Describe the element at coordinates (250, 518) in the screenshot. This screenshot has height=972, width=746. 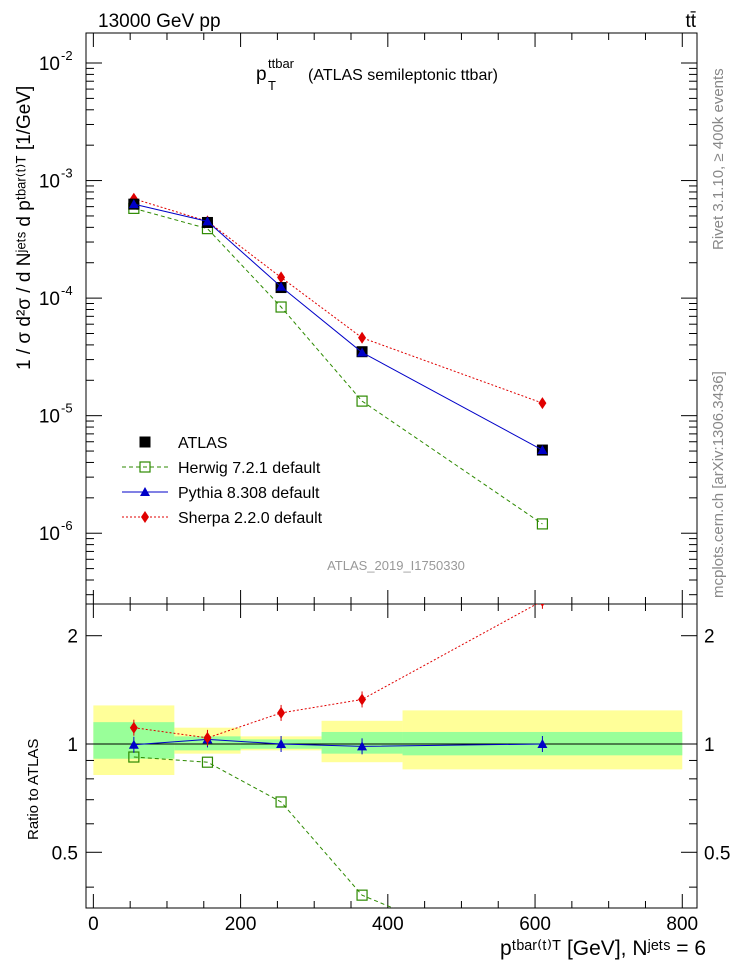
I see `legend-label: Sherpa 2.2.0 default` at that location.